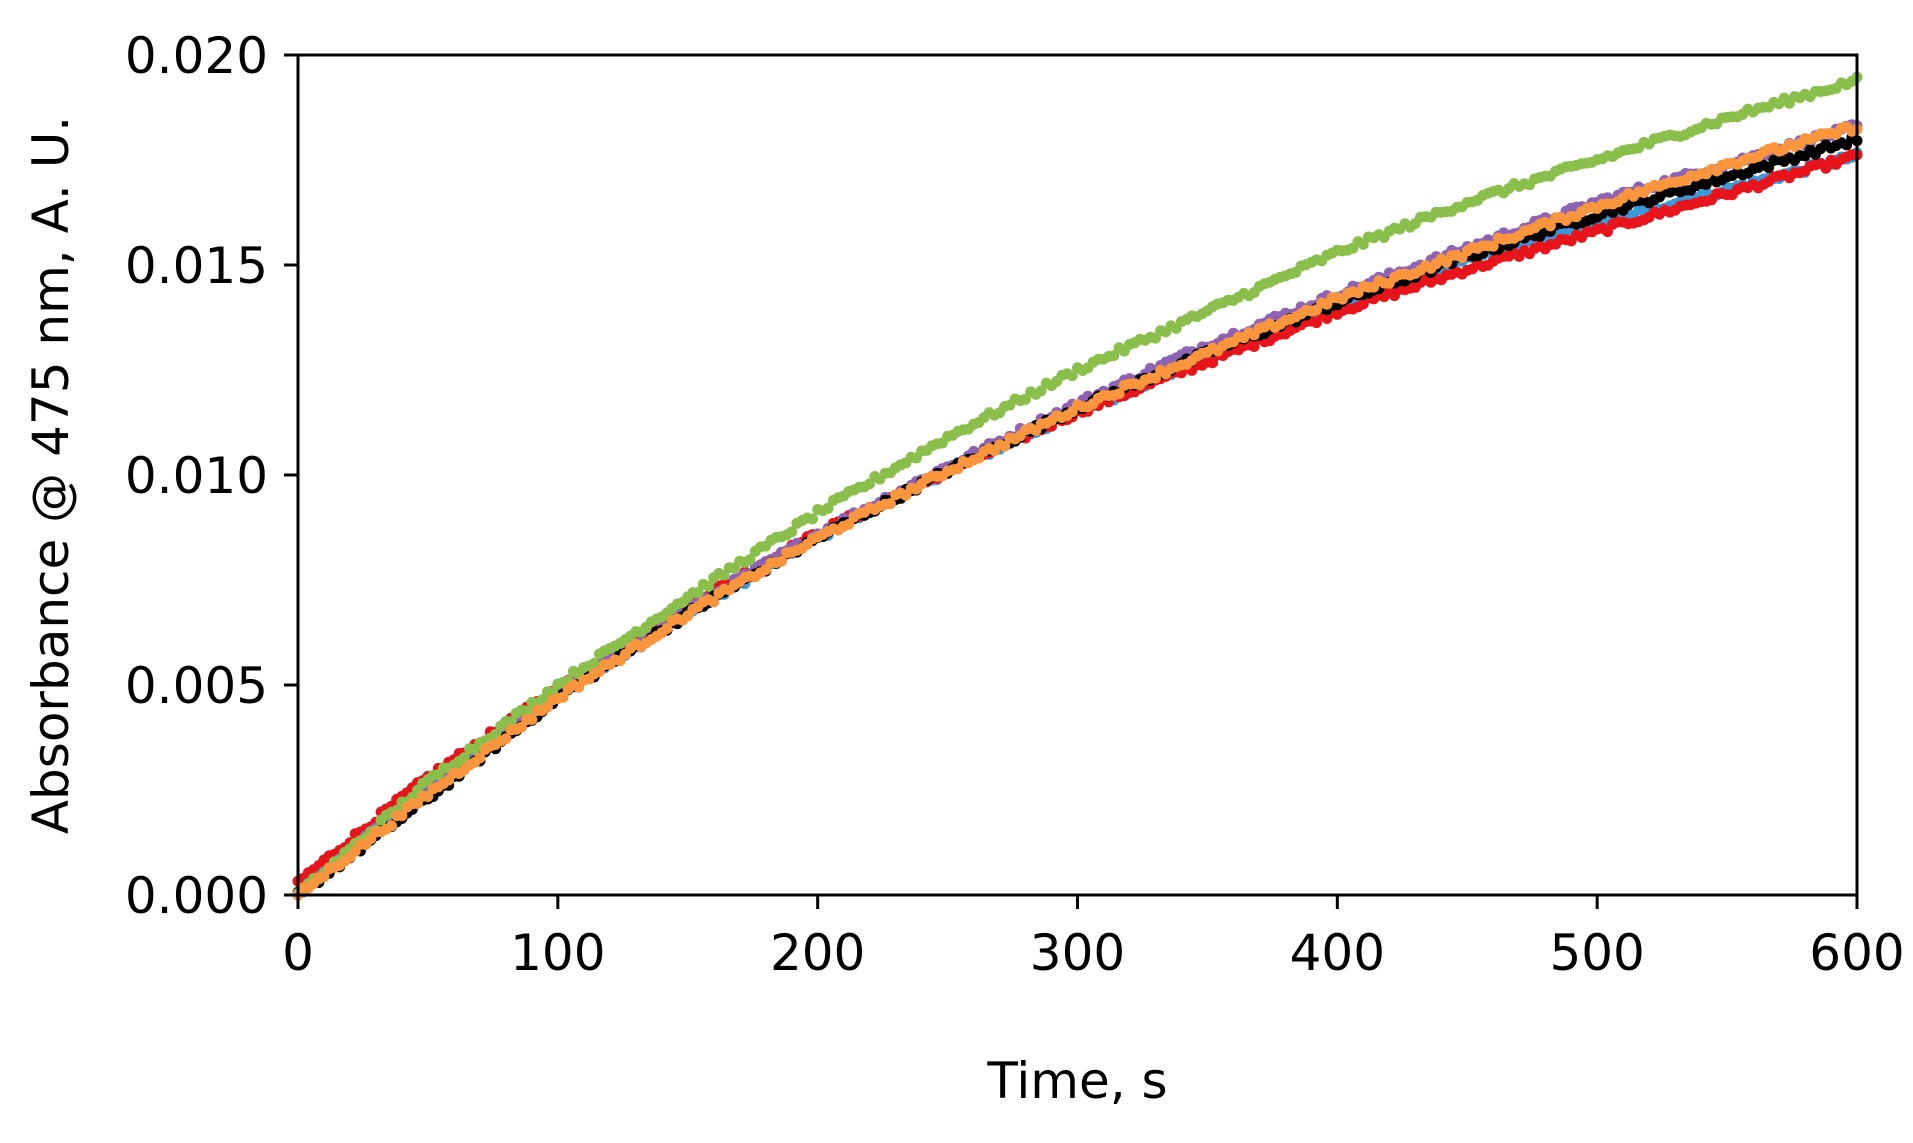 The image size is (1913, 1143). I want to click on y-tick-label: 0.010, so click(196, 476).